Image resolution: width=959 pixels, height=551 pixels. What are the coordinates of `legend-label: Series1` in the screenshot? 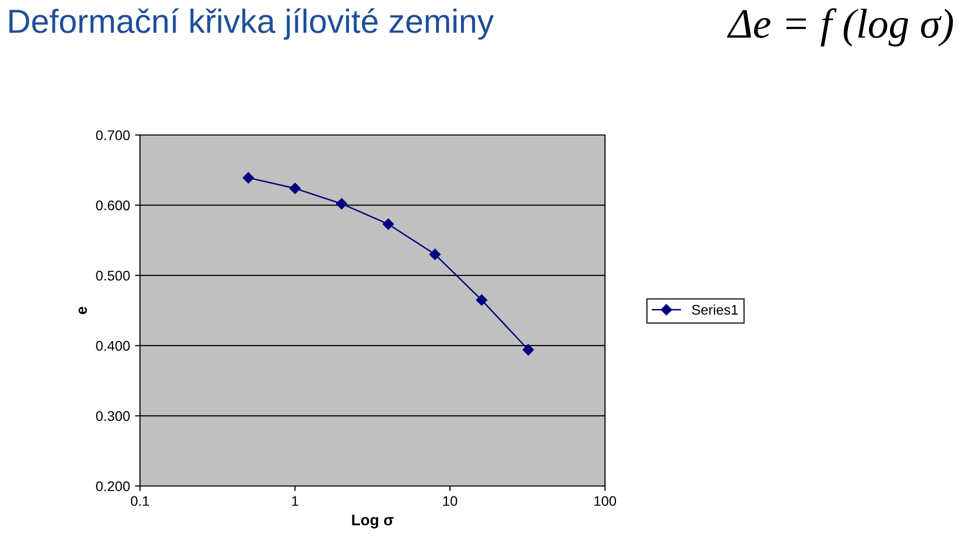 It's located at (715, 309).